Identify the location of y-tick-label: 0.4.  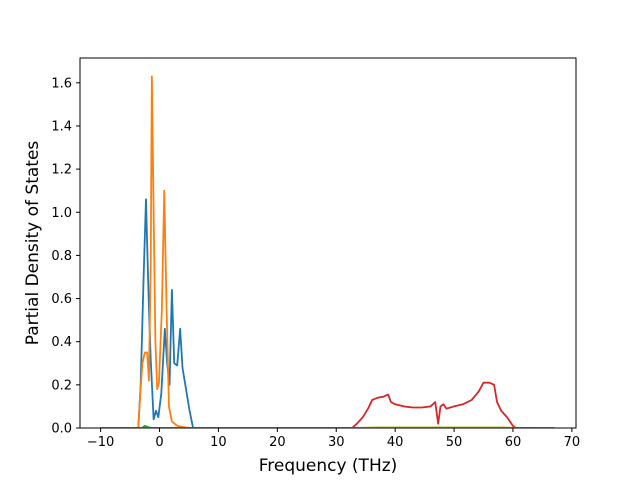
(61, 342).